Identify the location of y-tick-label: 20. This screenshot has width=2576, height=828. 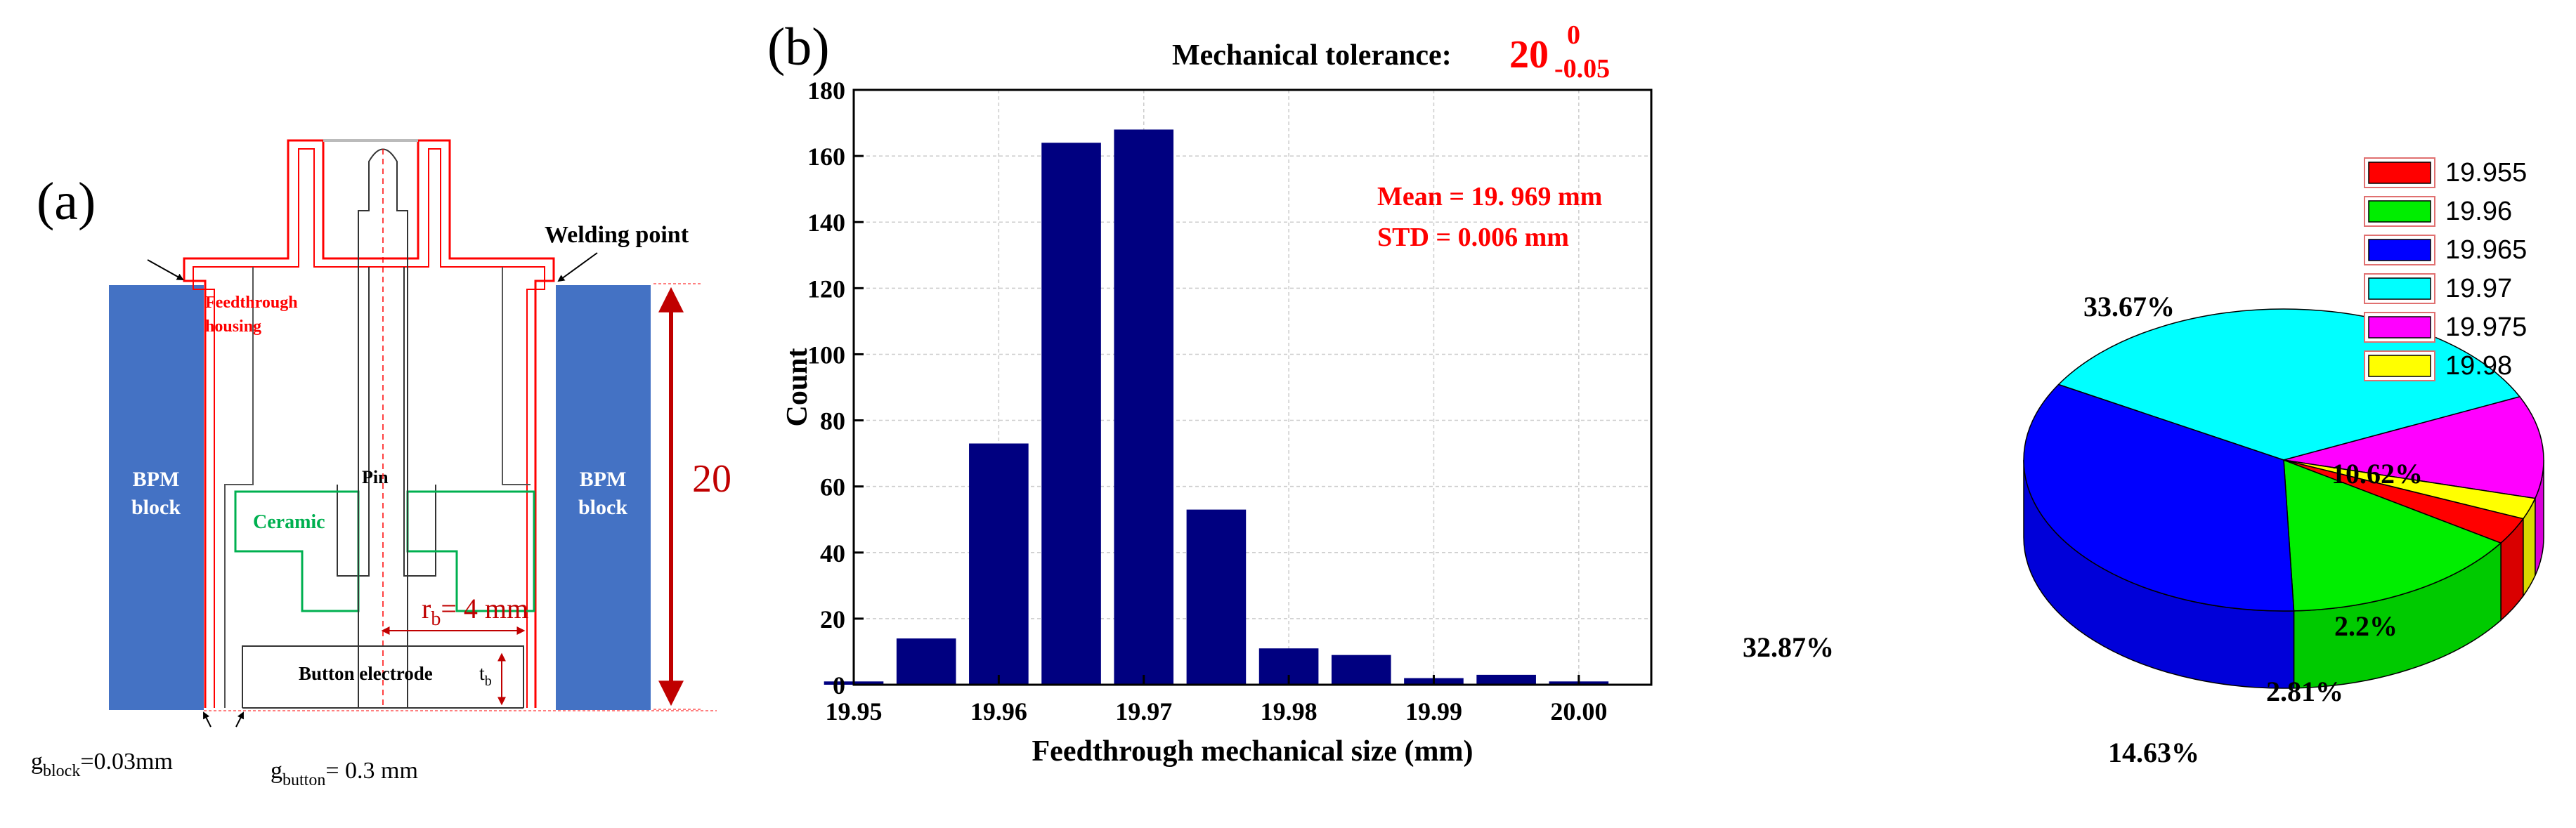
(832, 619).